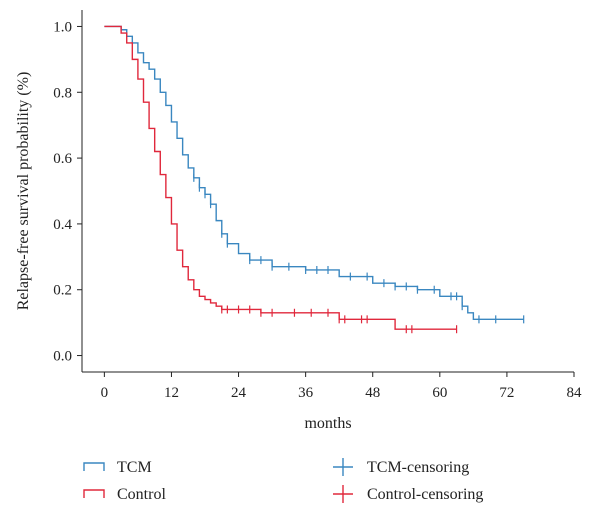  What do you see at coordinates (439, 393) in the screenshot?
I see `x-tick-label: 60` at bounding box center [439, 393].